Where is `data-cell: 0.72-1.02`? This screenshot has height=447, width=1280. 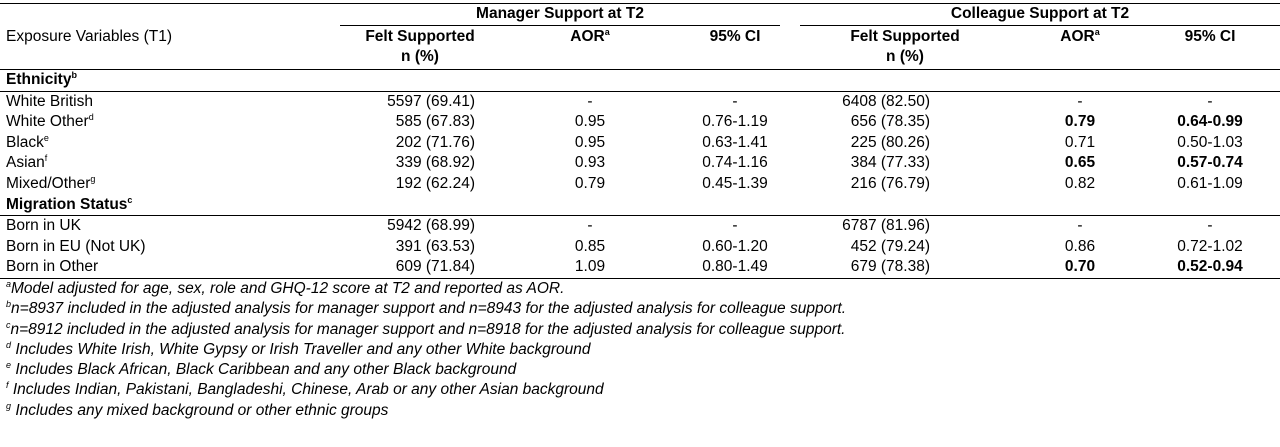 data-cell: 0.72-1.02 is located at coordinates (1210, 246).